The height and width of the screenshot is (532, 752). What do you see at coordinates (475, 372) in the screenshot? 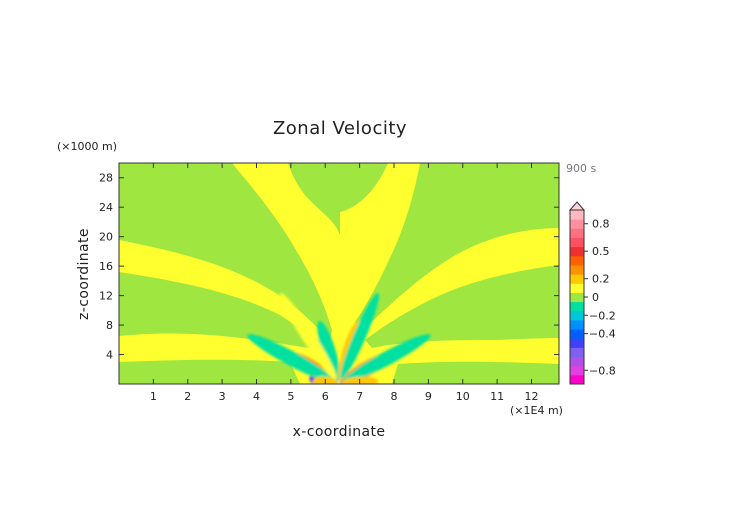
I see `region-right-low` at bounding box center [475, 372].